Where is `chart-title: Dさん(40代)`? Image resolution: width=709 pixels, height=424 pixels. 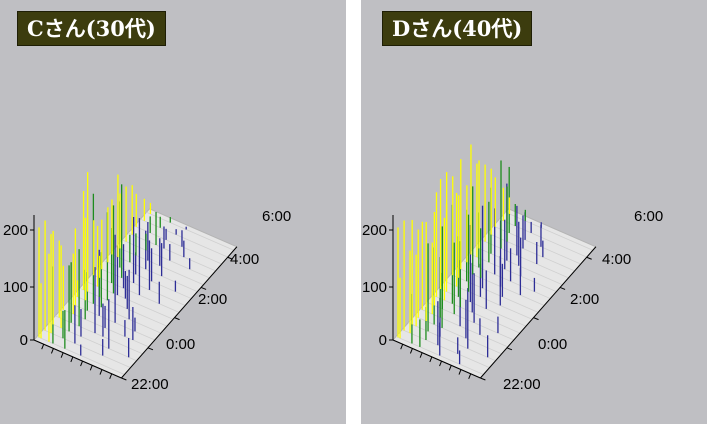
chart-title: Dさん(40代) is located at coordinates (457, 28).